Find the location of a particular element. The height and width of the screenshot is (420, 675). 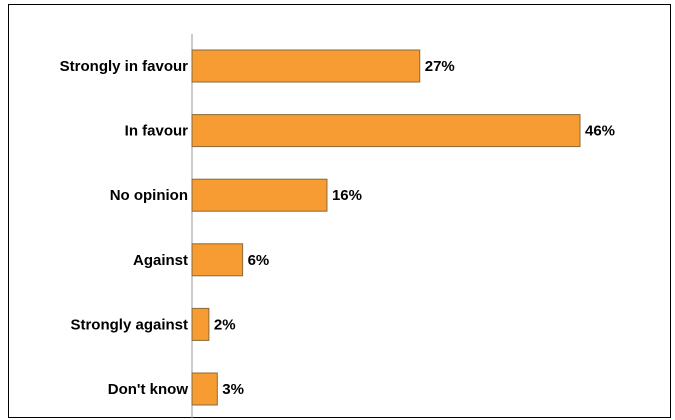

category-label: Strongly in favour is located at coordinates (124, 66).